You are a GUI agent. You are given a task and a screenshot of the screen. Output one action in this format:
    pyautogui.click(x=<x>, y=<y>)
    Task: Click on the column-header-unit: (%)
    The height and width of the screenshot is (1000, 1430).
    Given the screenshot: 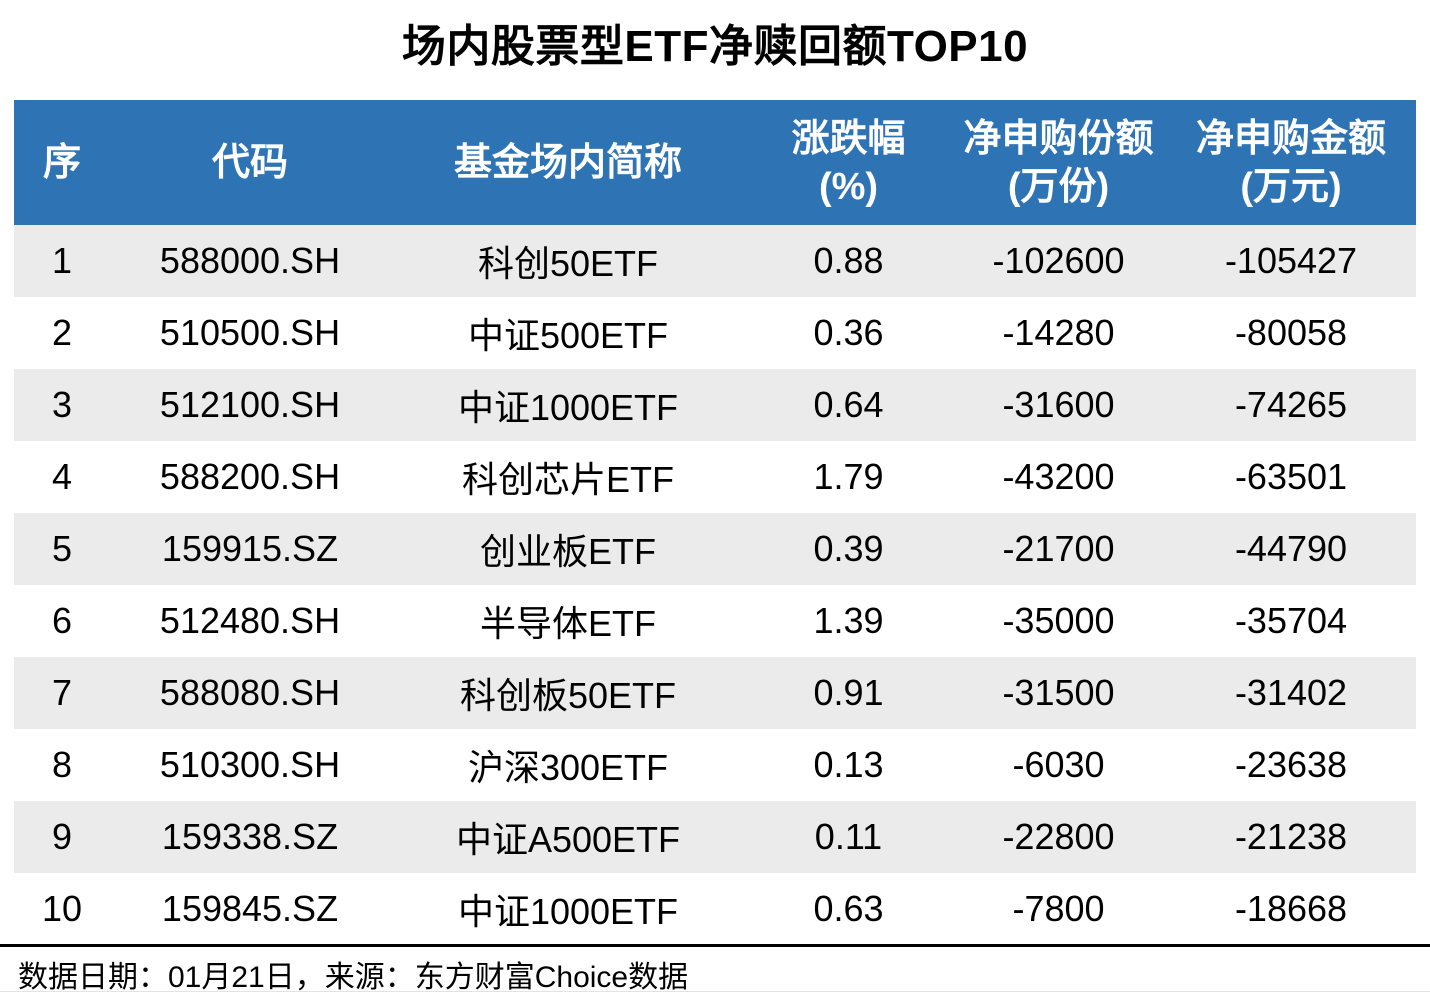 What is the action you would take?
    pyautogui.click(x=848, y=186)
    